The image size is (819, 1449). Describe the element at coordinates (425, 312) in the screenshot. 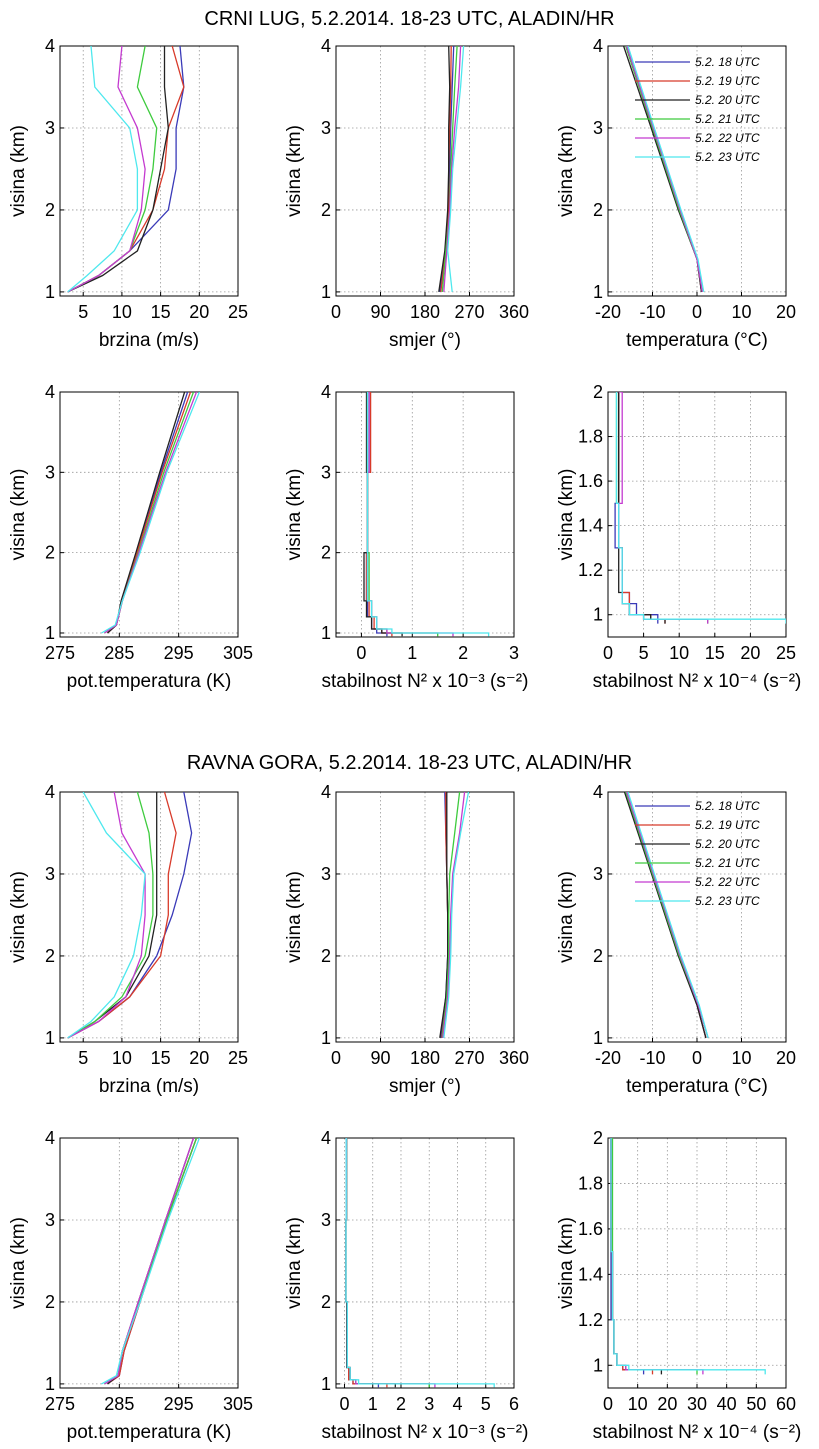

I see `x-tick-label: 180` at that location.